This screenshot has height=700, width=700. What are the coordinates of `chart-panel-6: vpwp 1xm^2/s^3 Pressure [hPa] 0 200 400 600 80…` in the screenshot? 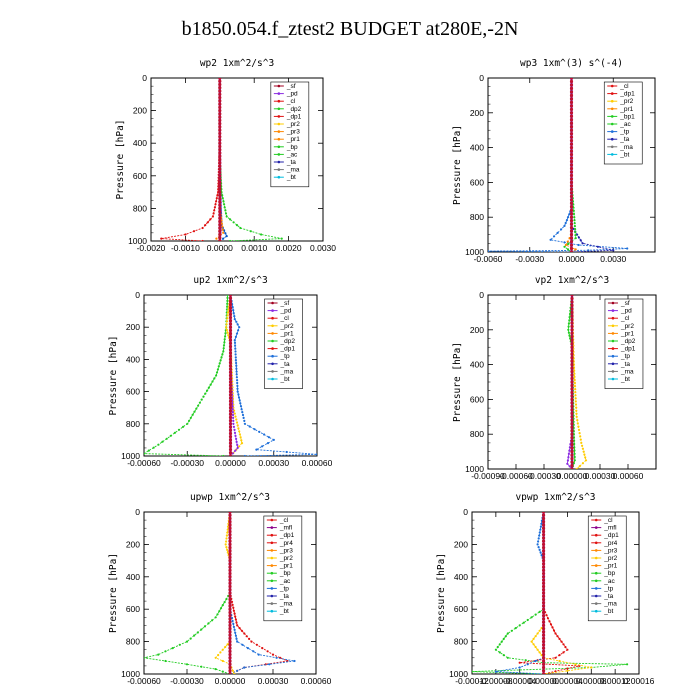 It's located at (545, 589).